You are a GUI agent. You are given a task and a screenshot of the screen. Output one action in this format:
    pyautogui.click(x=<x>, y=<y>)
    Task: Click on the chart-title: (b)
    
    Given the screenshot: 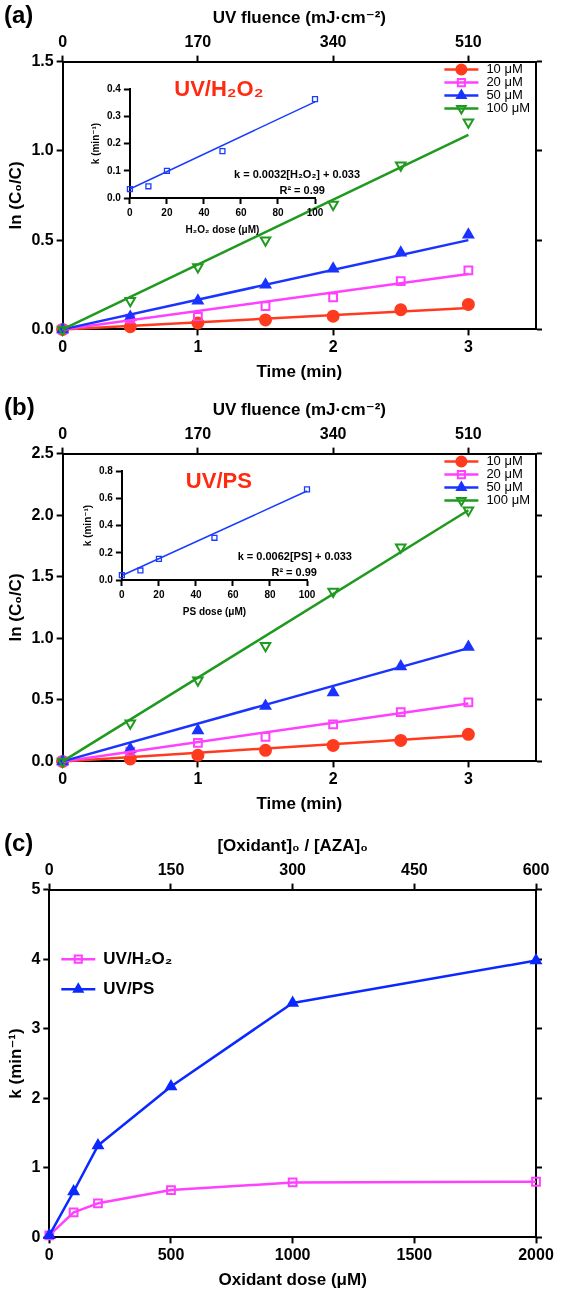 What is the action you would take?
    pyautogui.click(x=19, y=406)
    